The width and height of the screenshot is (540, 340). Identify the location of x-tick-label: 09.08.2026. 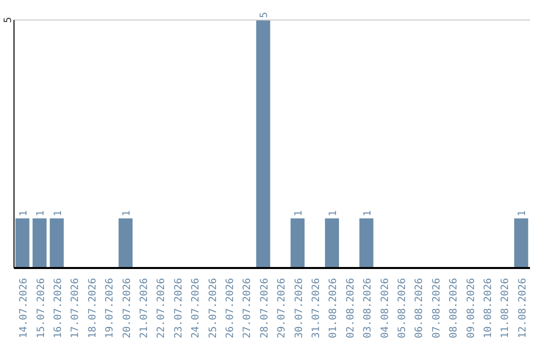
(471, 308).